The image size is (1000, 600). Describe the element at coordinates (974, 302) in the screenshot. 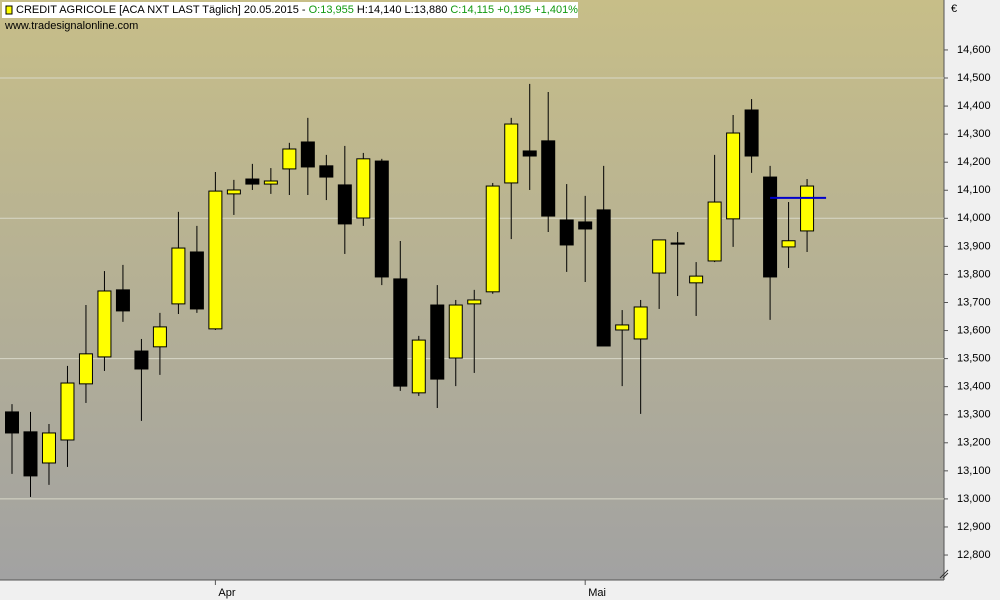

I see `y-tick-label: 13,700` at that location.